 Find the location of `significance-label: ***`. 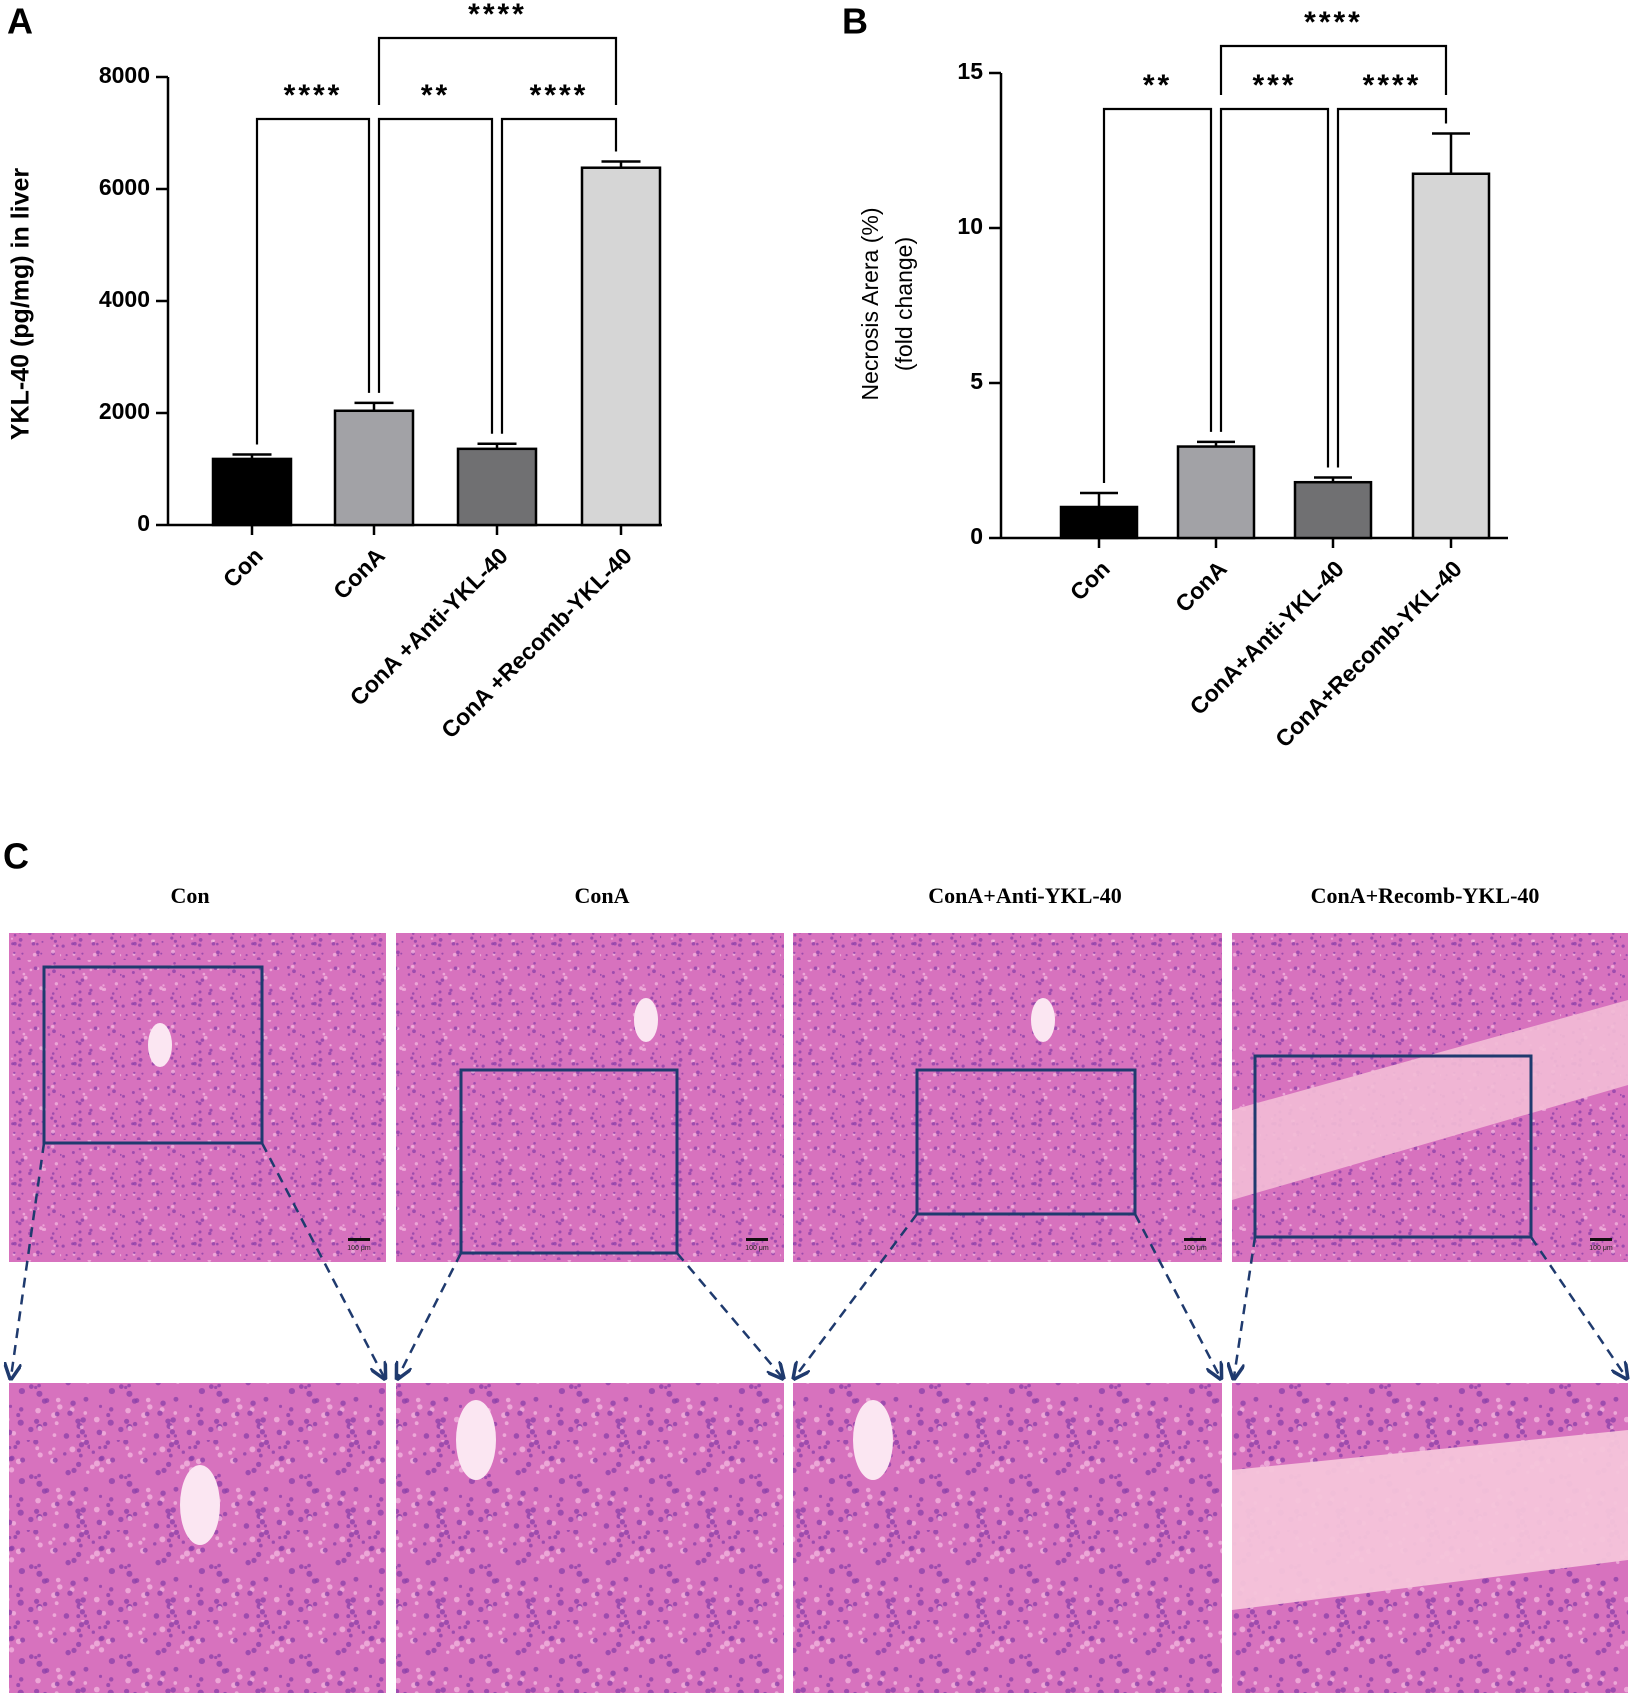

significance-label: *** is located at coordinates (1274, 85).